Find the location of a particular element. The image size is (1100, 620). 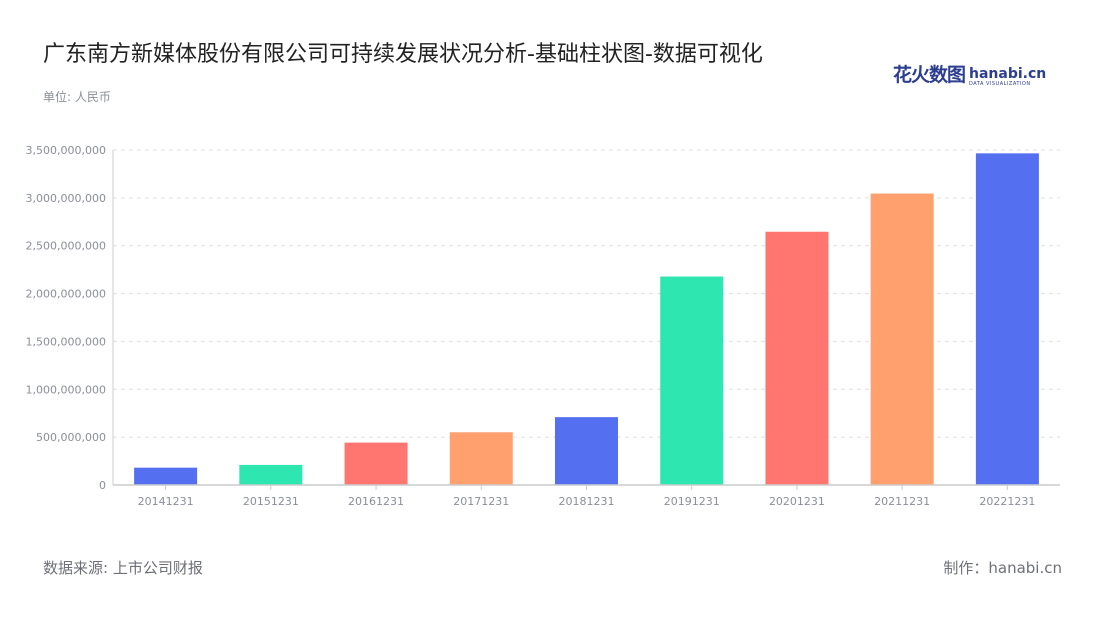

x-tick-label: 20141231 is located at coordinates (166, 501).